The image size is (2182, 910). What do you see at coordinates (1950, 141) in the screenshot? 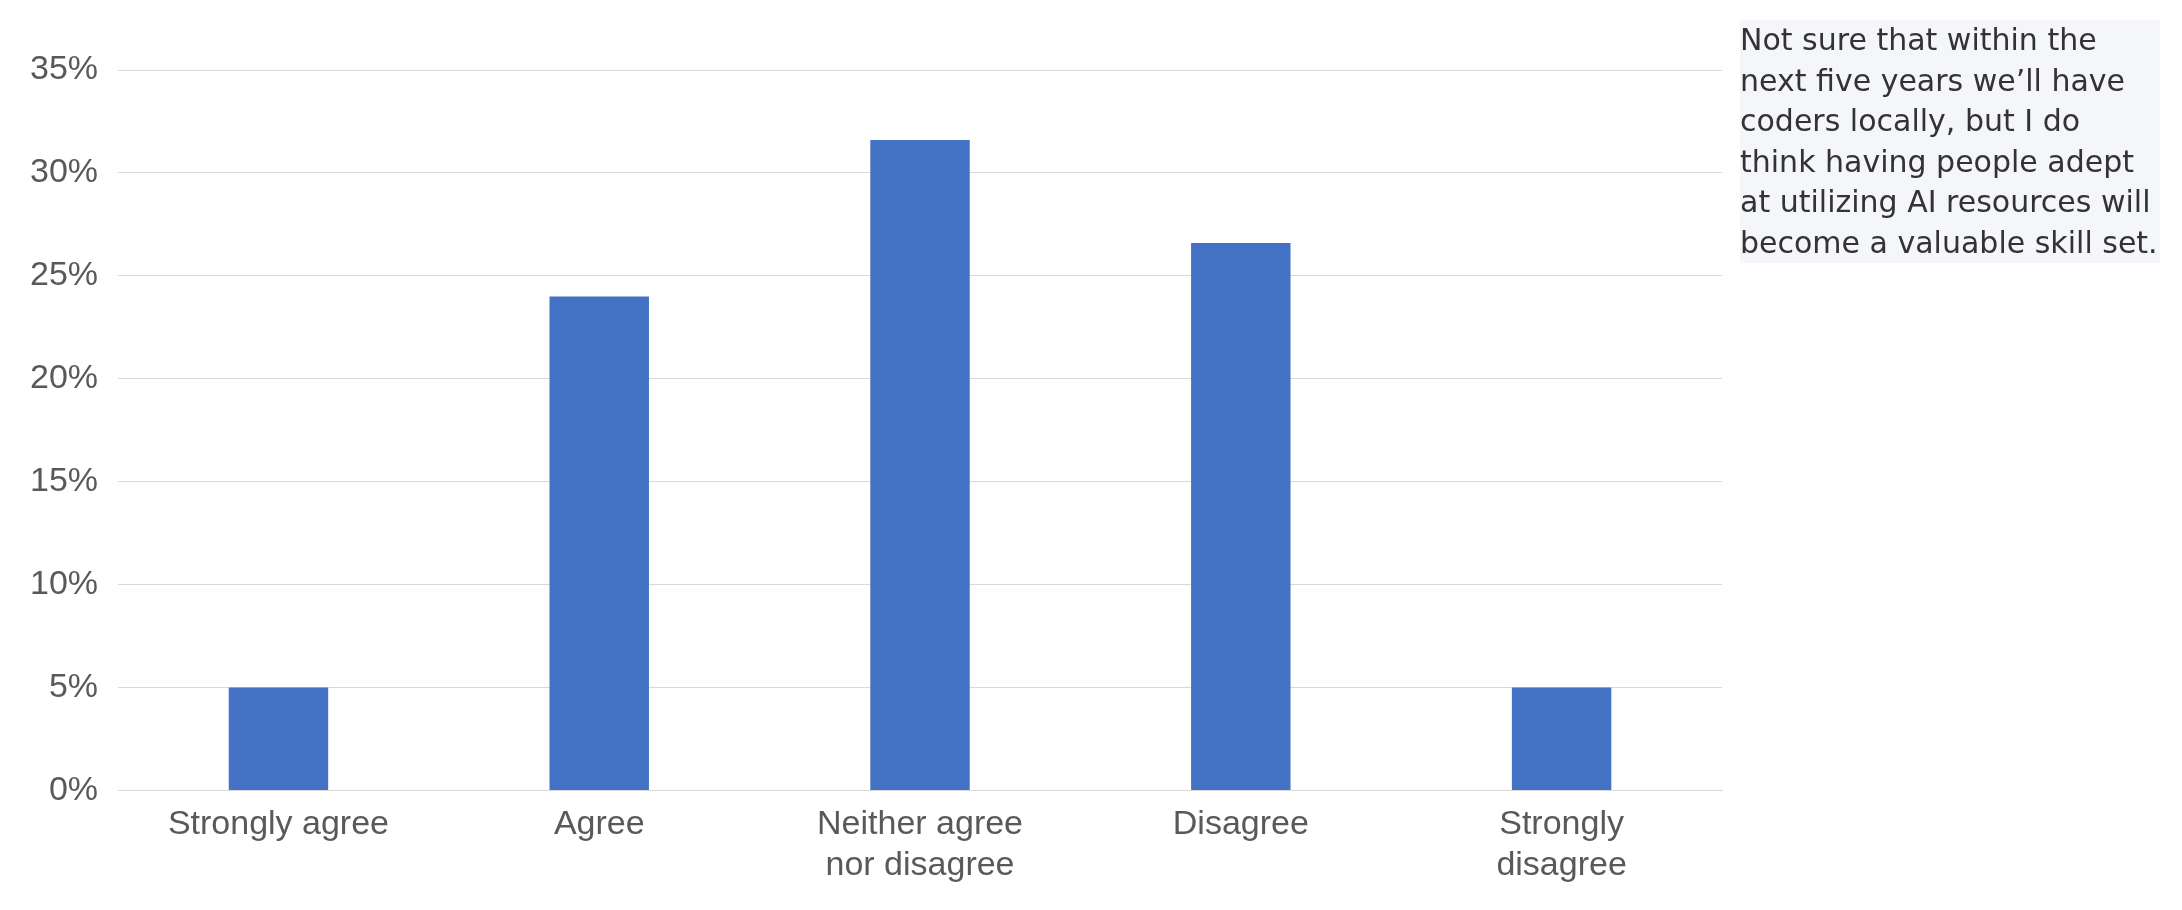
I see `text: Not sure that within the next five years we’ll have coders locally, but I do think having people adept at utilizing AI resources will become a valuable skill set.` at bounding box center [1950, 141].